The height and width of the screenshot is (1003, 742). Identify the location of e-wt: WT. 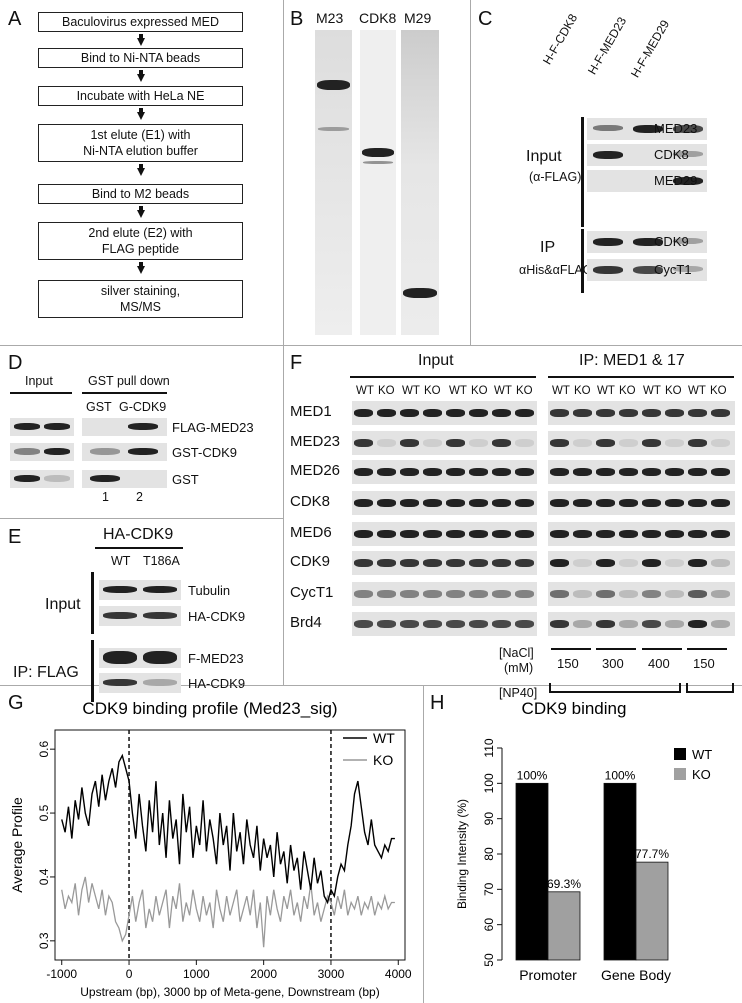
(121, 561).